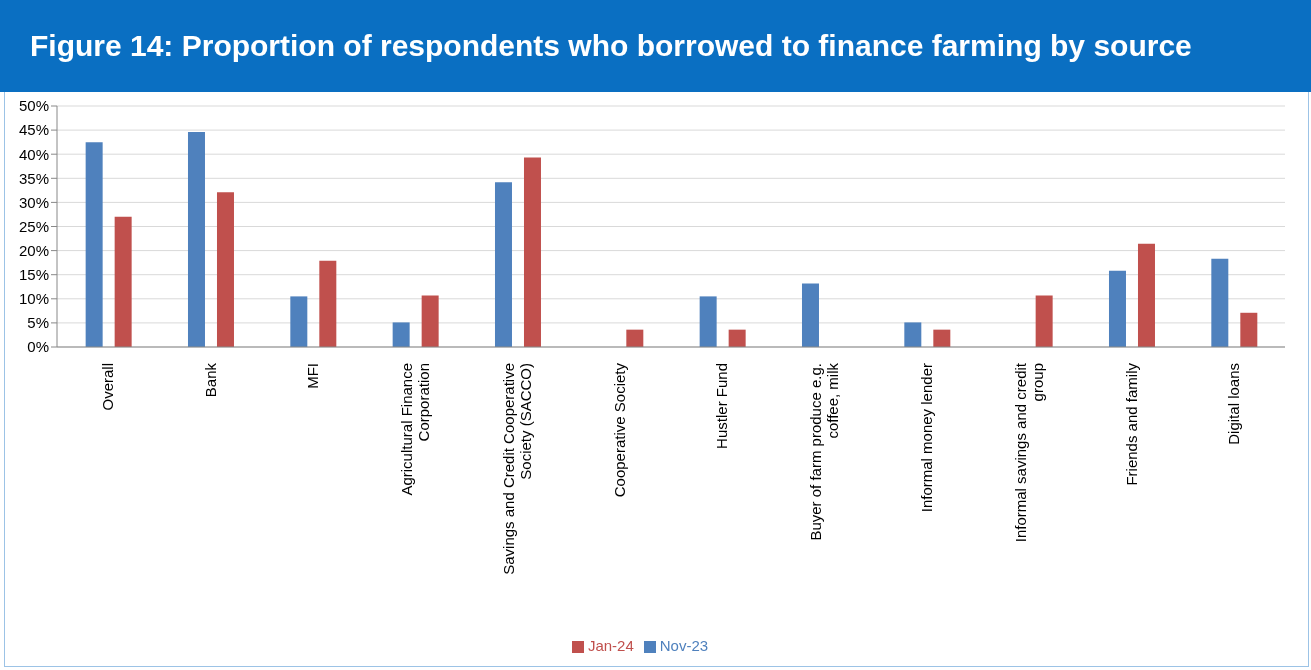 This screenshot has width=1311, height=670. What do you see at coordinates (611, 46) in the screenshot?
I see `chart-title: Figure 14: Proportion of respondents who borrowed to finance farming by source` at bounding box center [611, 46].